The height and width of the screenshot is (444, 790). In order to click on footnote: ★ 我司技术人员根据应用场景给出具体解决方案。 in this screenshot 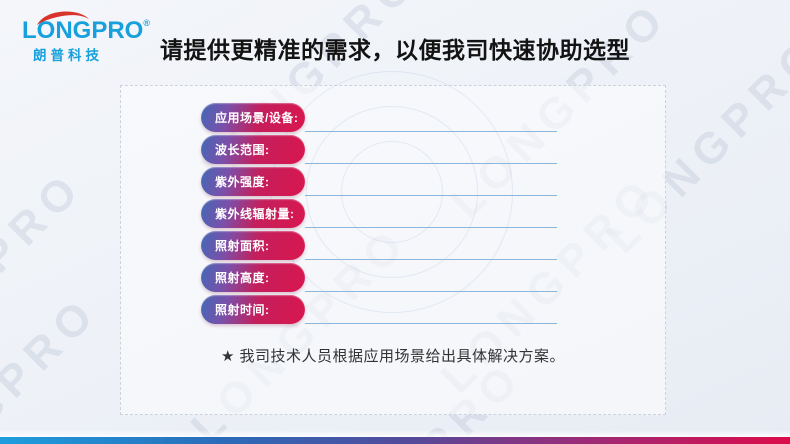, I will do `click(393, 356)`.